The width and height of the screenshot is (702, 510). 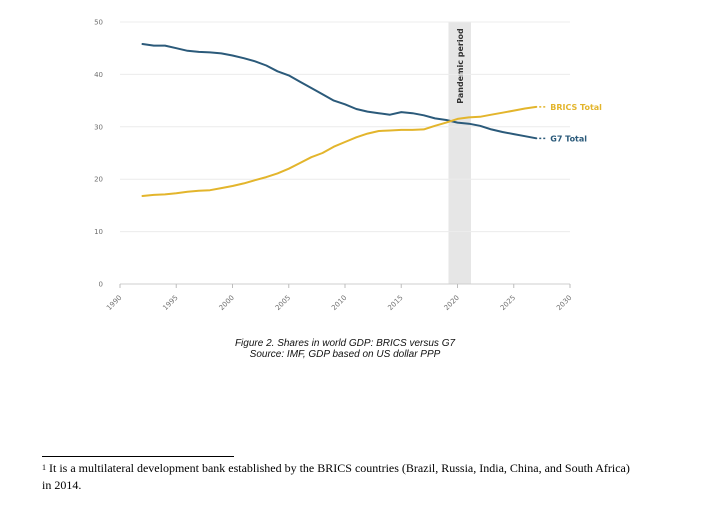 I want to click on x-tick-label: 2005, so click(x=283, y=303).